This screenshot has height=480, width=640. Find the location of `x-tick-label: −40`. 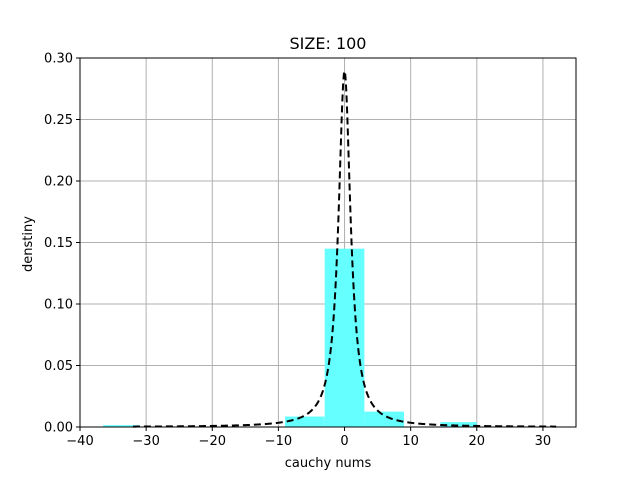

x-tick-label: −40 is located at coordinates (79, 441).